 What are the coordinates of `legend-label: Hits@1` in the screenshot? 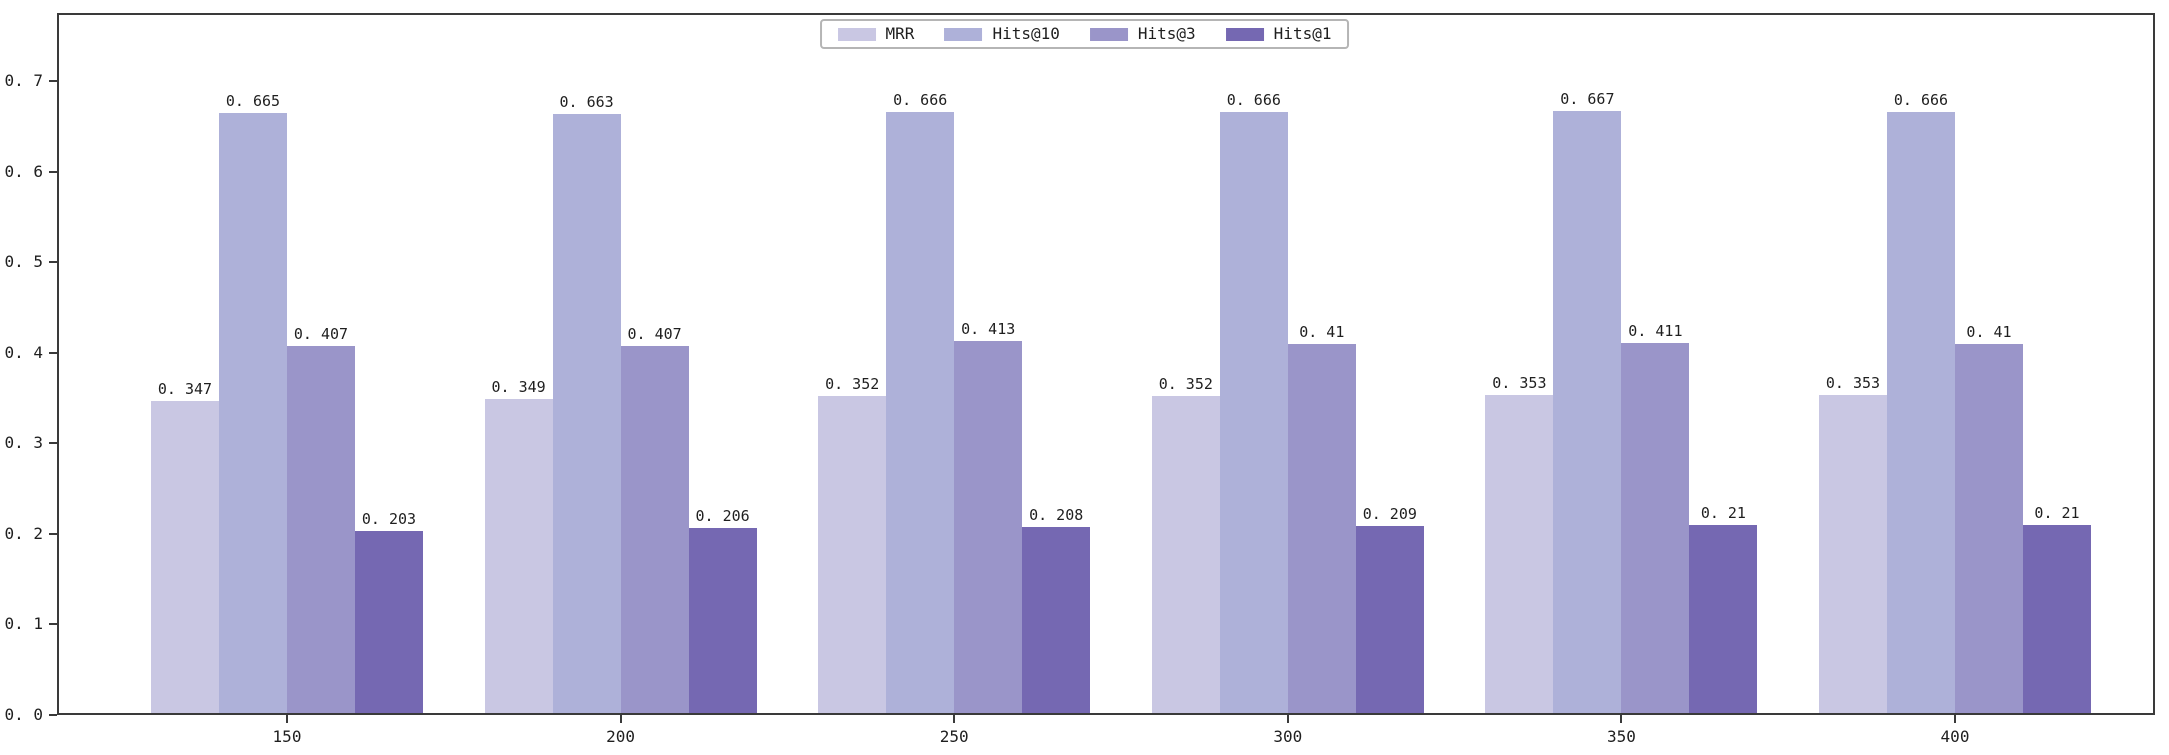 It's located at (1302, 33).